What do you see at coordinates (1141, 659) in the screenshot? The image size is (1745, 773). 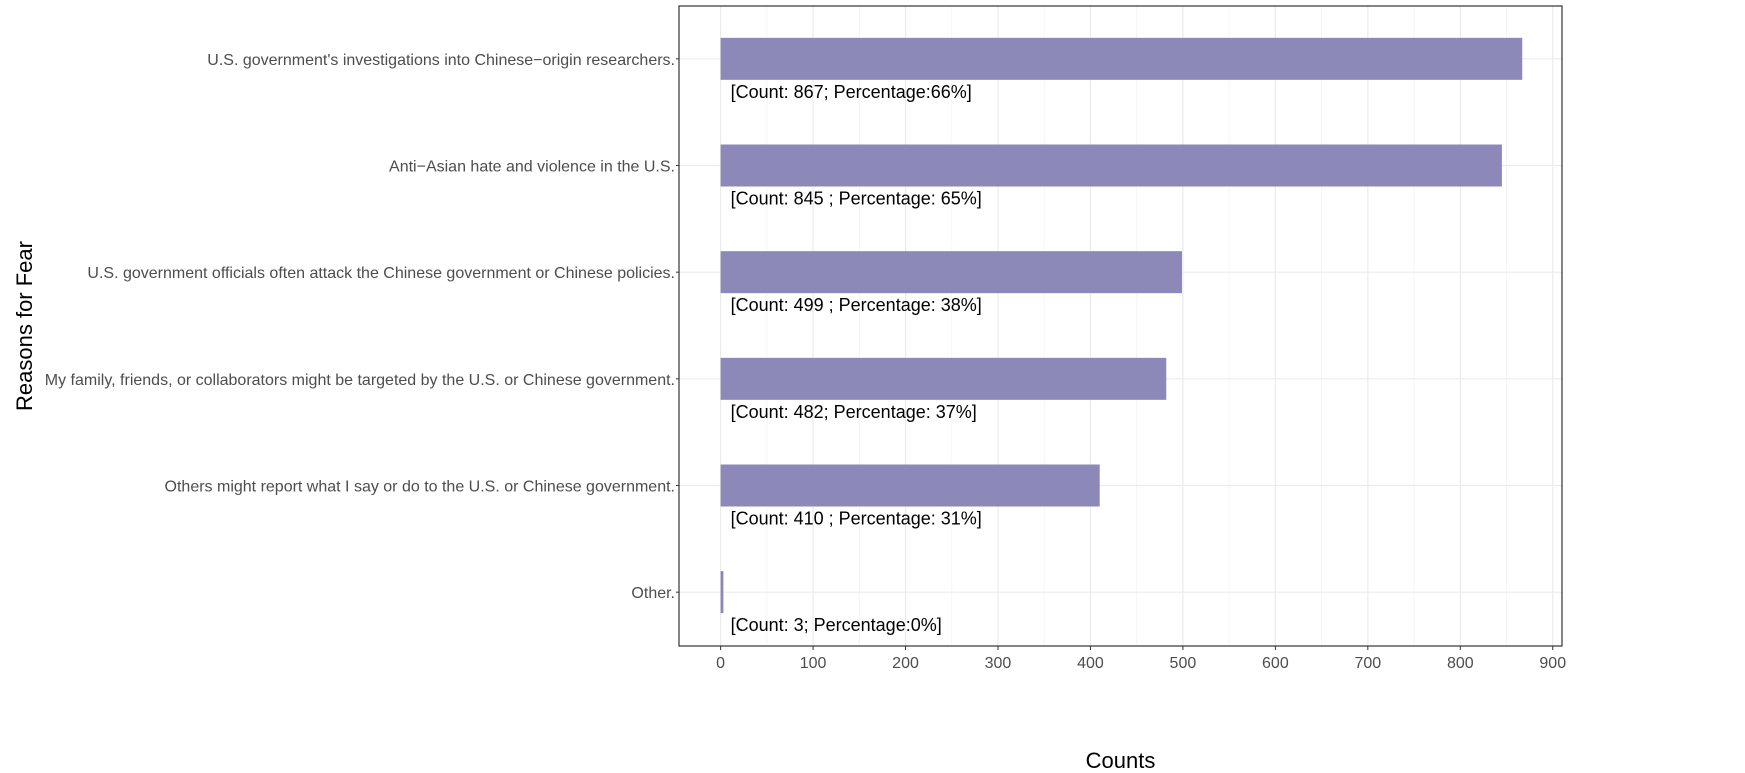 I see `x-tick-labels: 0 100 200 300 400 500 600 700 800 900` at bounding box center [1141, 659].